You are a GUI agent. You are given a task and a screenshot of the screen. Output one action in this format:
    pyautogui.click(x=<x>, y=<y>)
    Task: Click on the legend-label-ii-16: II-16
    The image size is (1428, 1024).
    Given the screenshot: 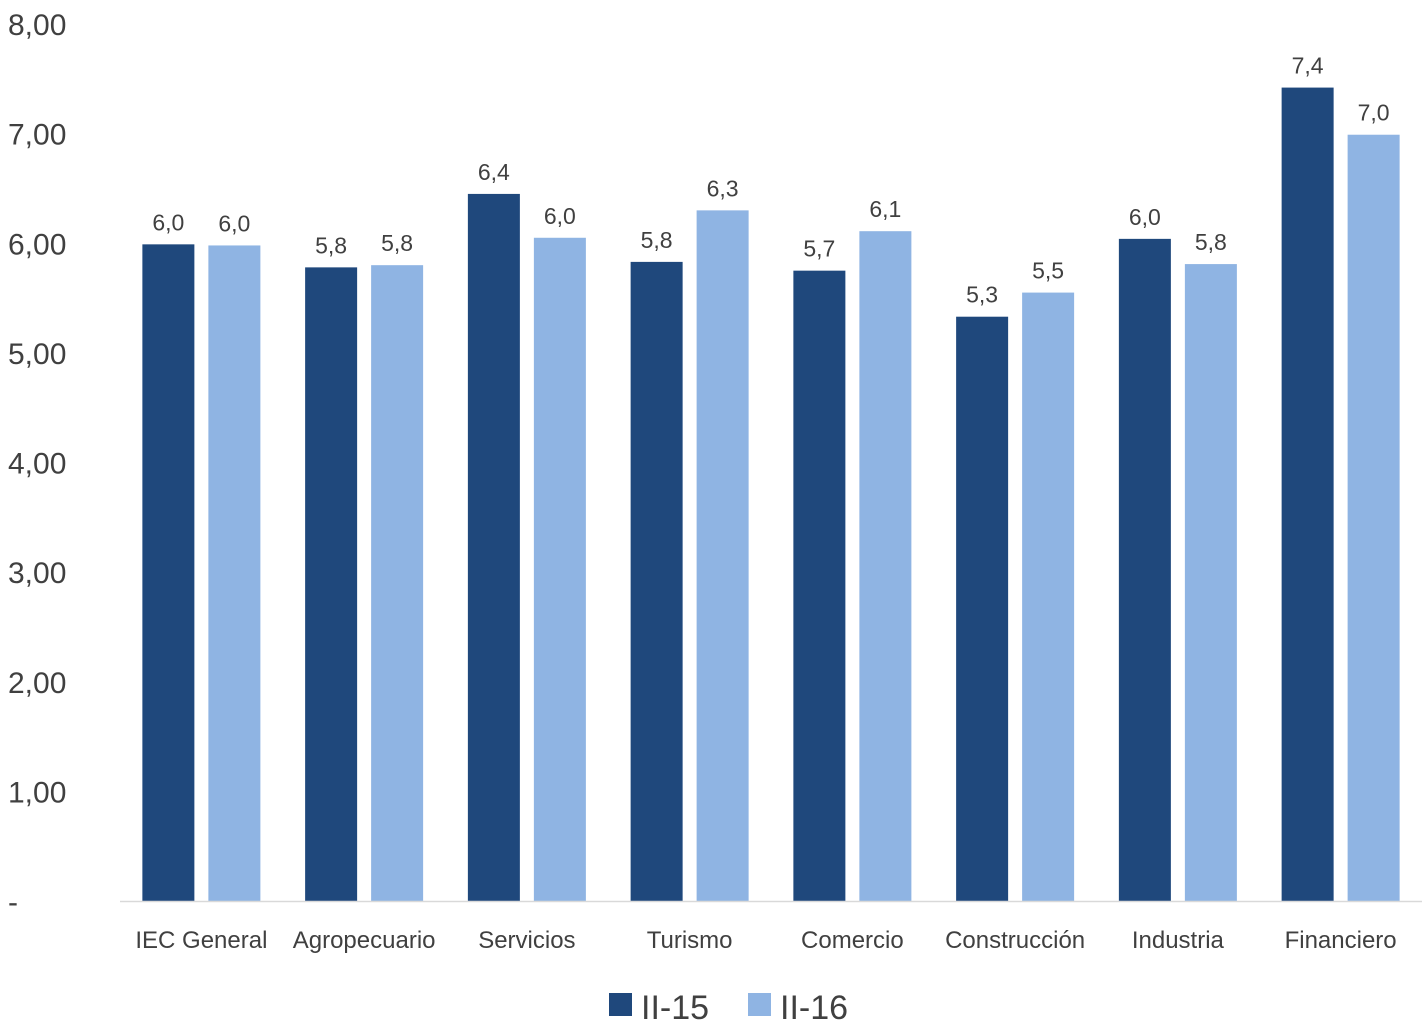 What is the action you would take?
    pyautogui.click(x=814, y=1006)
    